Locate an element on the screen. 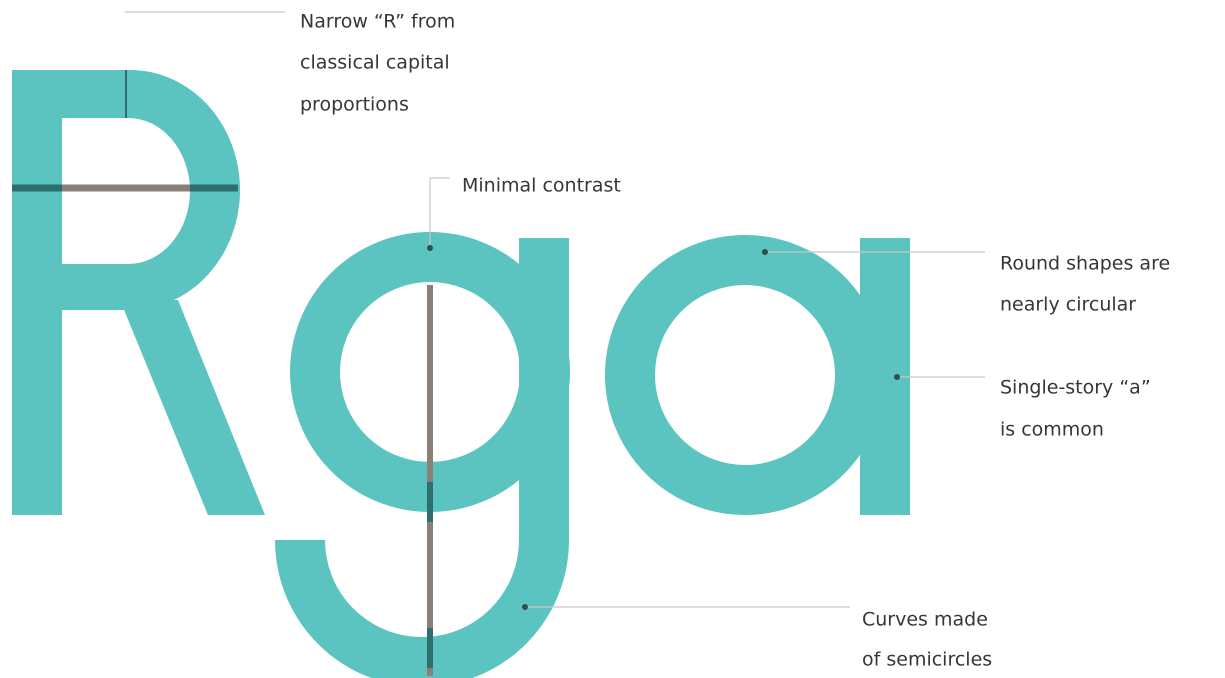  annotation: Round shapes are is located at coordinates (1085, 264).